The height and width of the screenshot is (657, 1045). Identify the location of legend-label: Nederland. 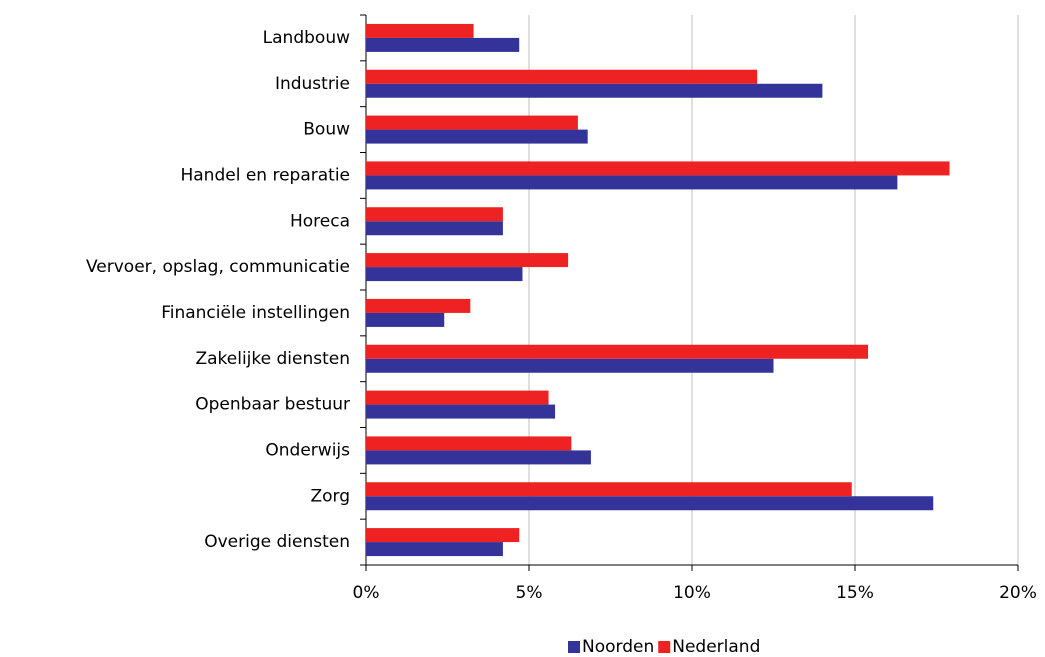
(716, 647).